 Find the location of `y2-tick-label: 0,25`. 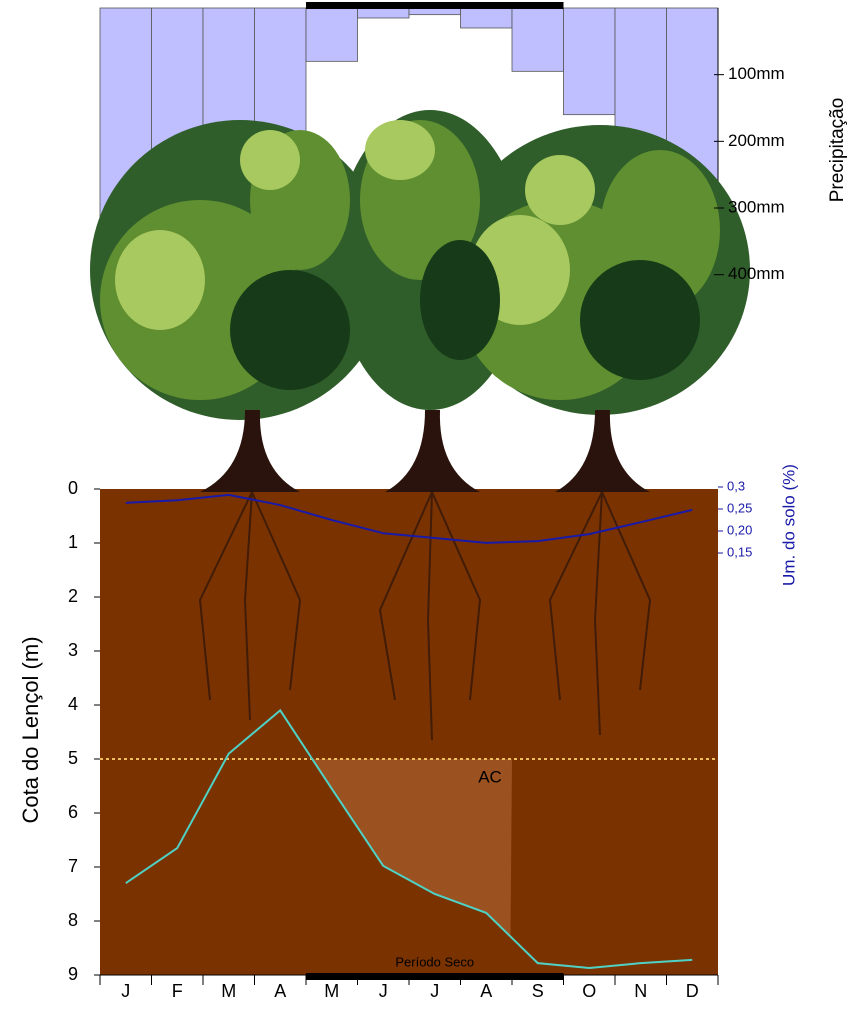

y2-tick-label: 0,25 is located at coordinates (739, 507).